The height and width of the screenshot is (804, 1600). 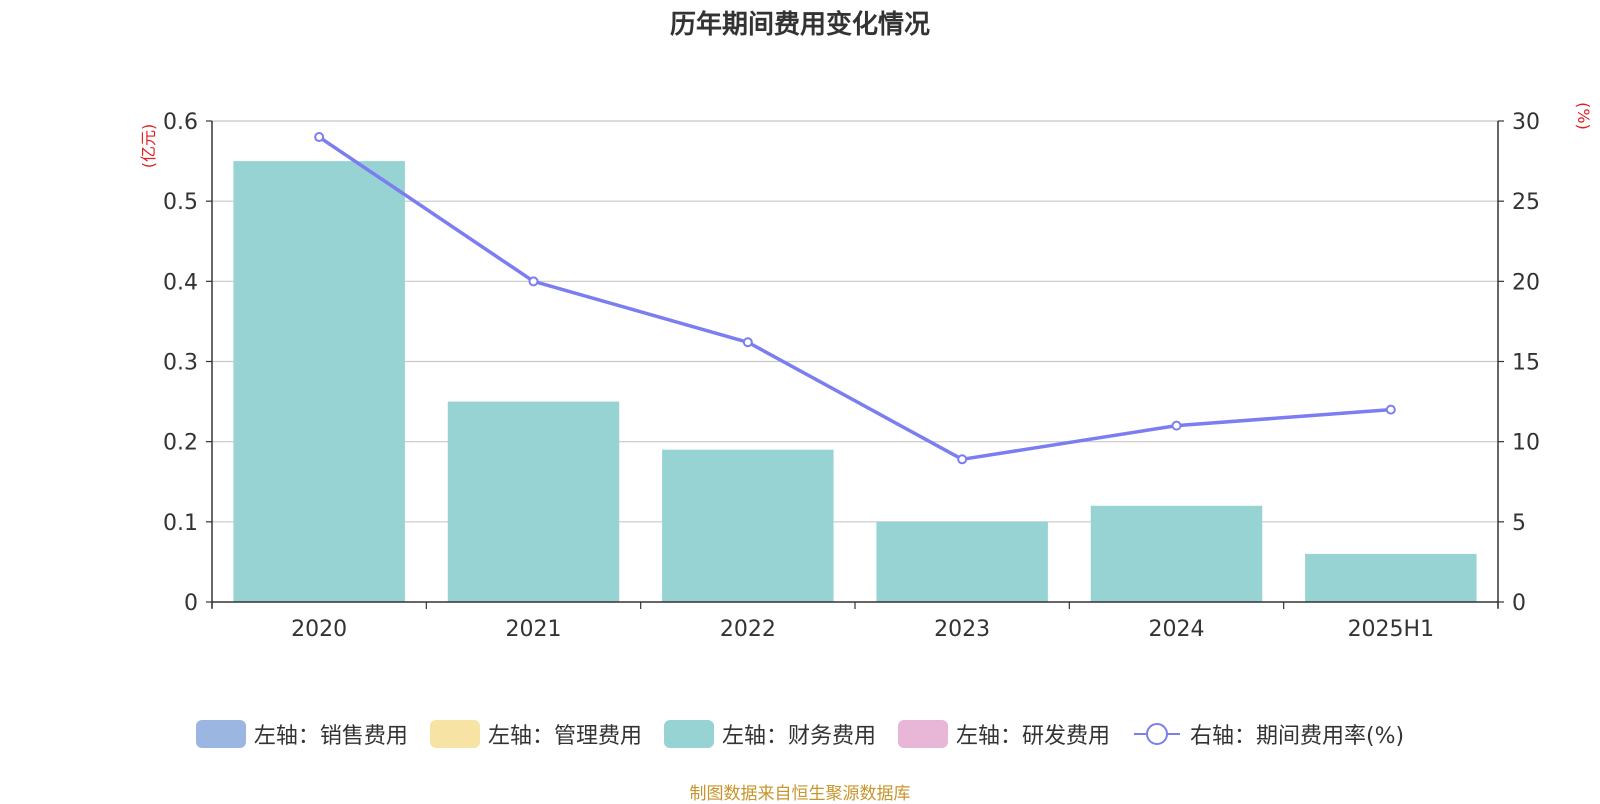 I want to click on data-source-note: 制图数据来自恒生聚源数据库, so click(x=800, y=794).